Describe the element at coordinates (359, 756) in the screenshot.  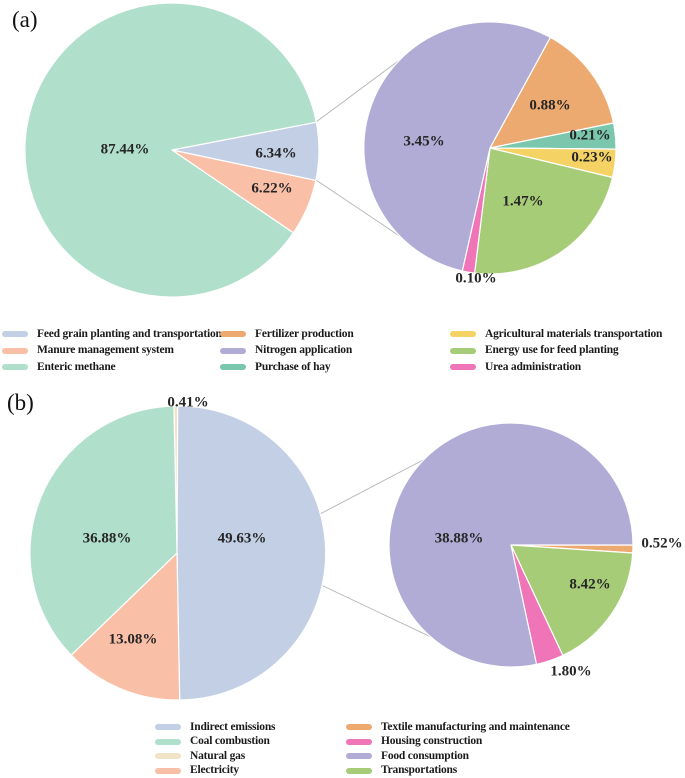
I see `legend-swatch-food-consumption` at that location.